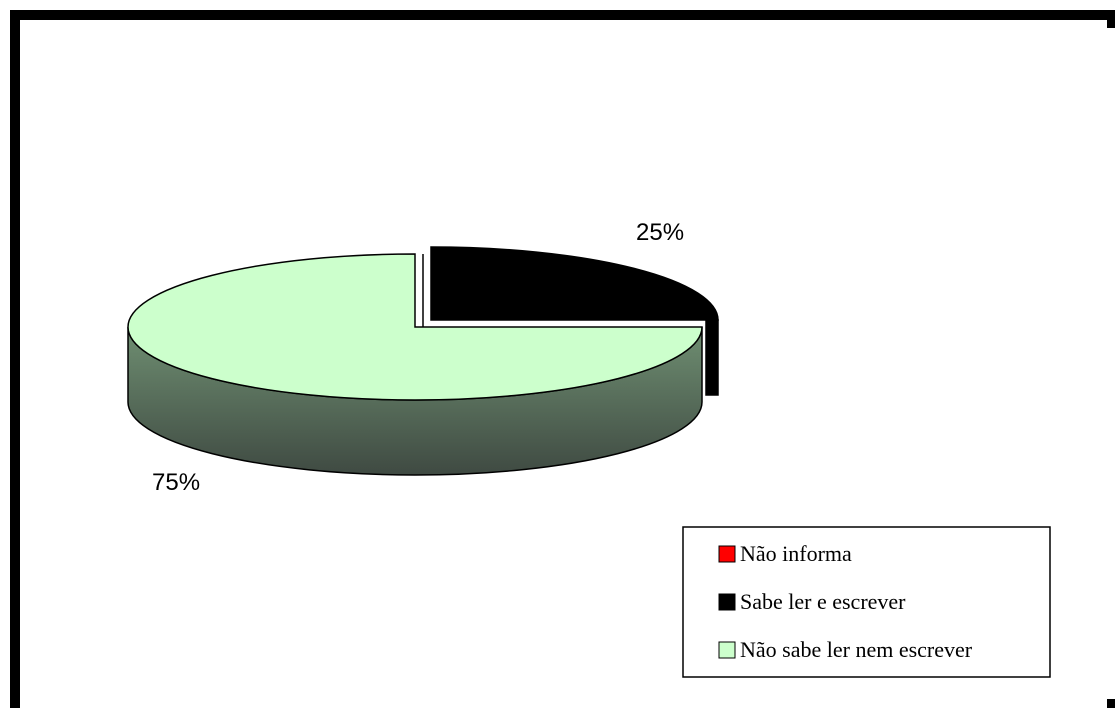 This screenshot has width=1115, height=708. Describe the element at coordinates (856, 649) in the screenshot. I see `legend-label-nao-sabe: Não sabe ler nem escrever` at that location.